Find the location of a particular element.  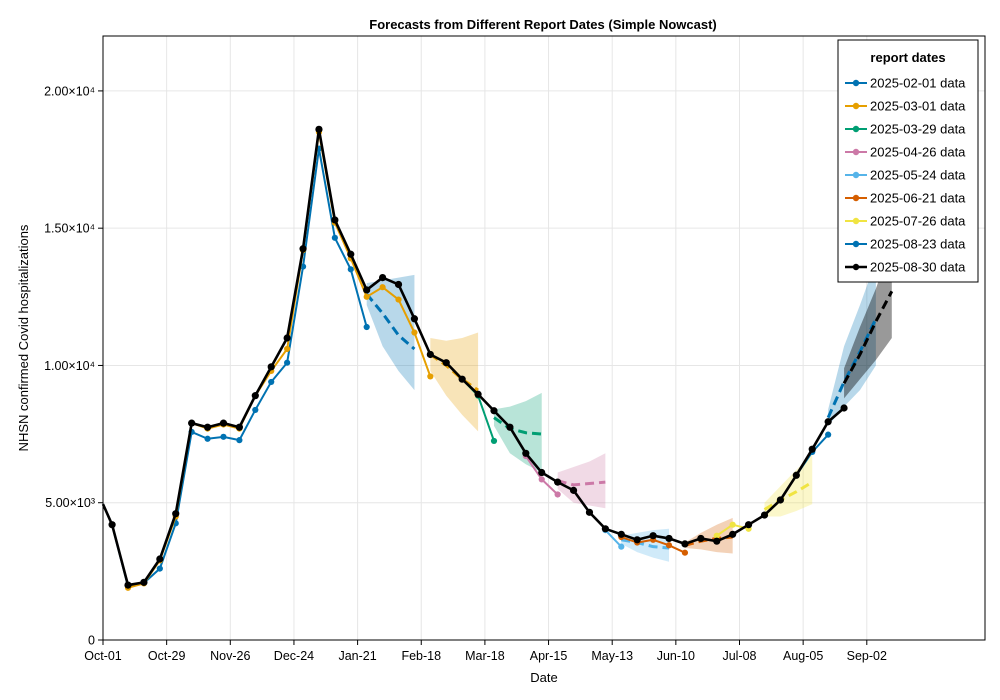

y-tick-label: 5.00×10³ is located at coordinates (70, 503).